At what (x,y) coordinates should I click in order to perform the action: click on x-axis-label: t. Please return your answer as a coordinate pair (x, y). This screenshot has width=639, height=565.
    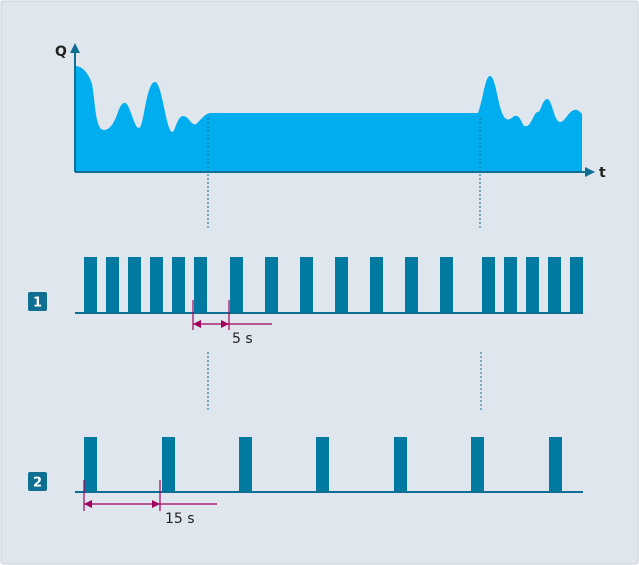
    Looking at the image, I should click on (602, 173).